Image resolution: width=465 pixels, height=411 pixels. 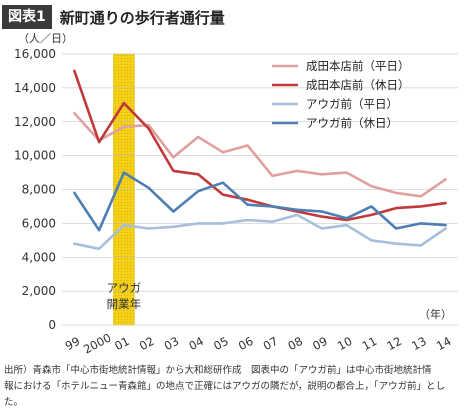 I want to click on x-tick-label: 05, so click(x=220, y=343).